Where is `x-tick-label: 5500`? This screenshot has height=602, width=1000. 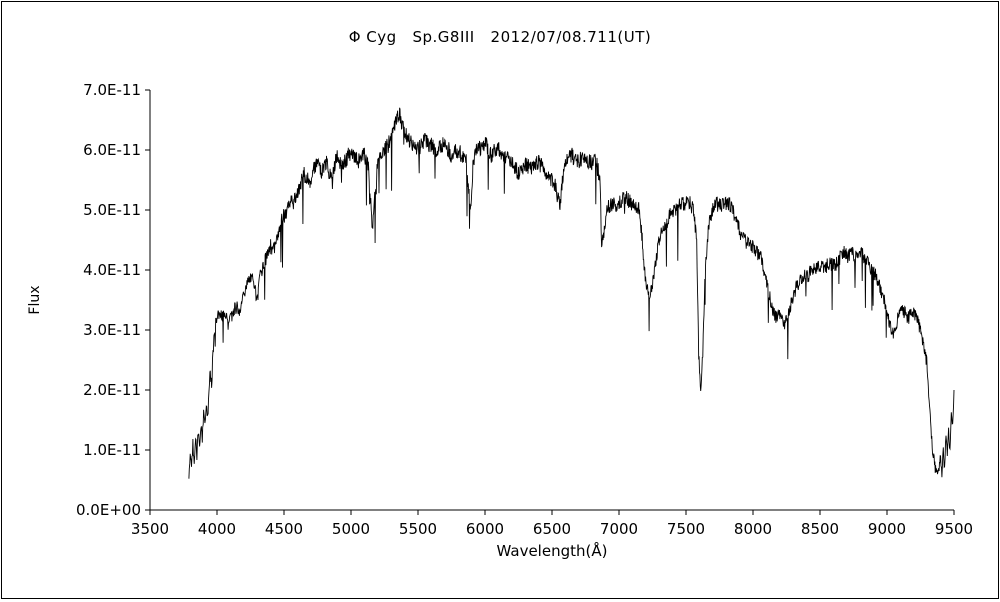 x-tick-label: 5500 is located at coordinates (418, 529).